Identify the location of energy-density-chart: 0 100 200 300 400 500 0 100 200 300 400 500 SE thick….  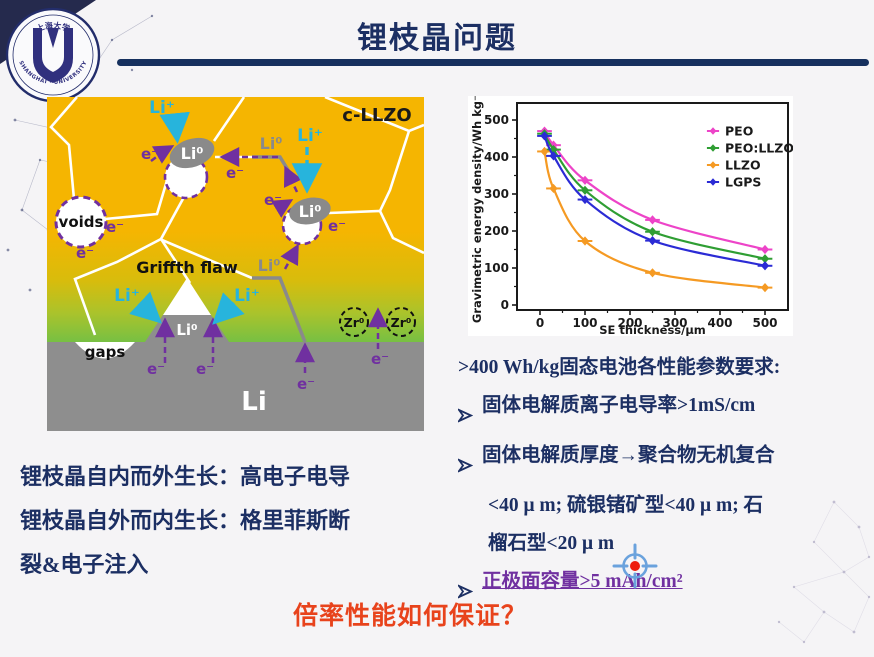
(632, 213).